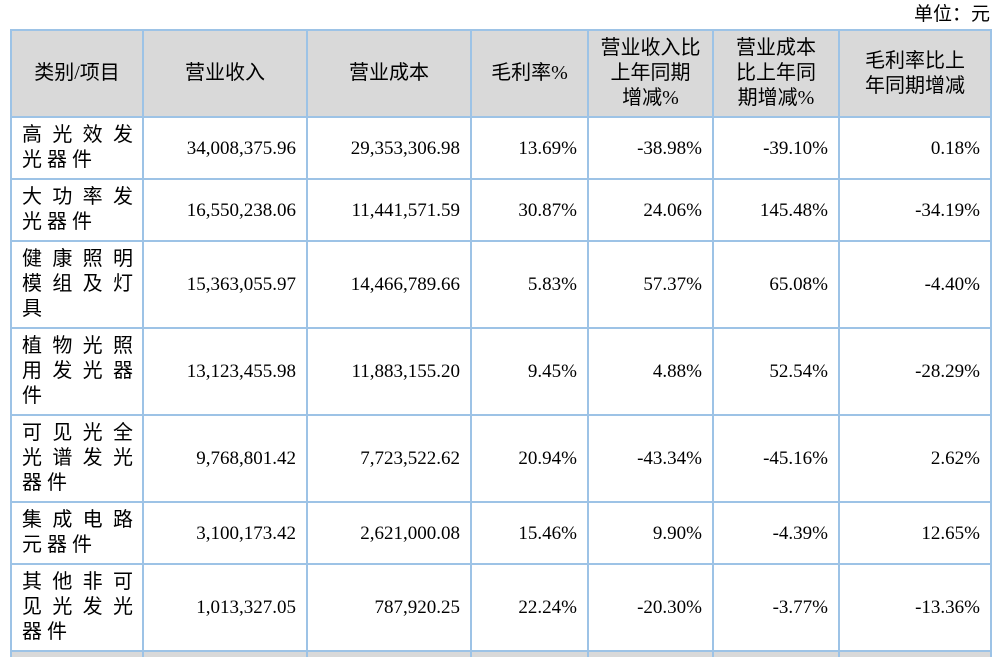 The image size is (1000, 657). I want to click on next-row-partial, so click(501, 653).